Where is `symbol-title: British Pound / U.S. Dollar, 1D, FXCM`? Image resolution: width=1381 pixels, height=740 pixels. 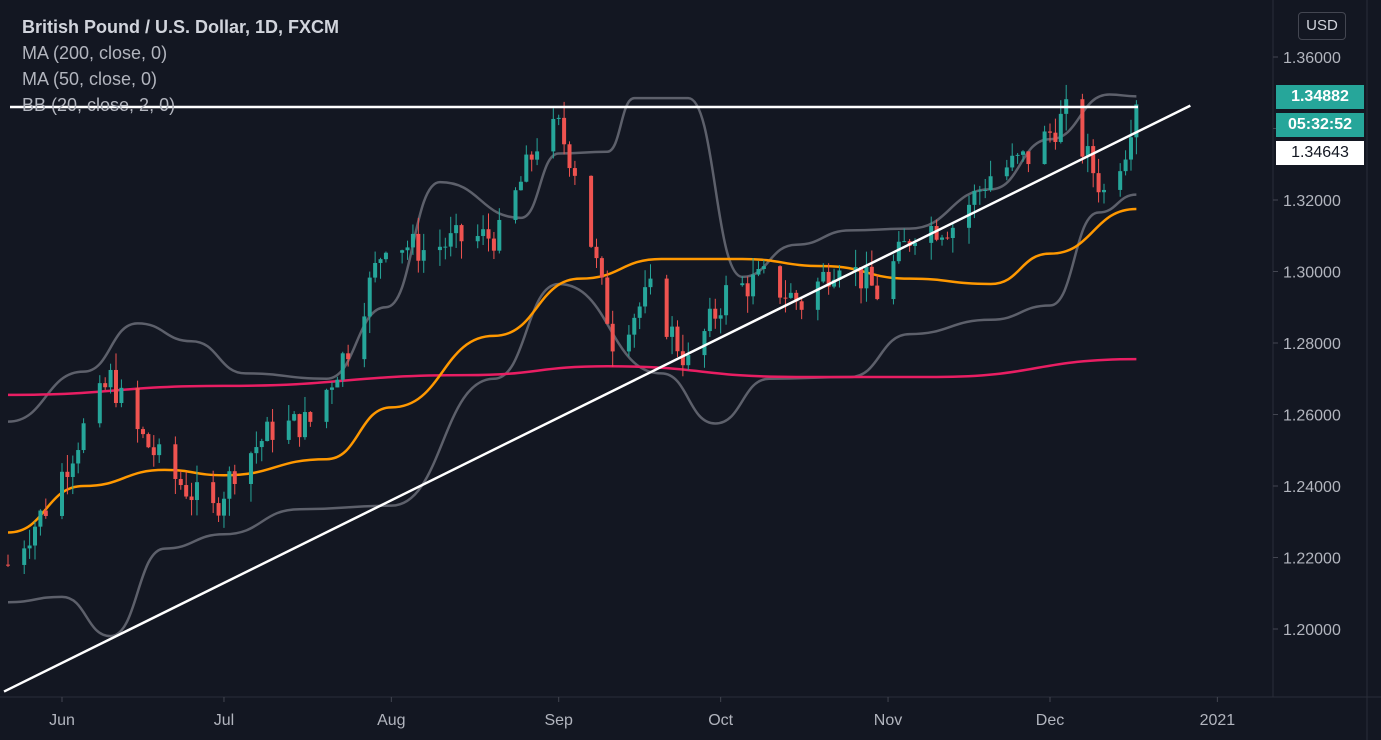
symbol-title: British Pound / U.S. Dollar, 1D, FXCM is located at coordinates (181, 27).